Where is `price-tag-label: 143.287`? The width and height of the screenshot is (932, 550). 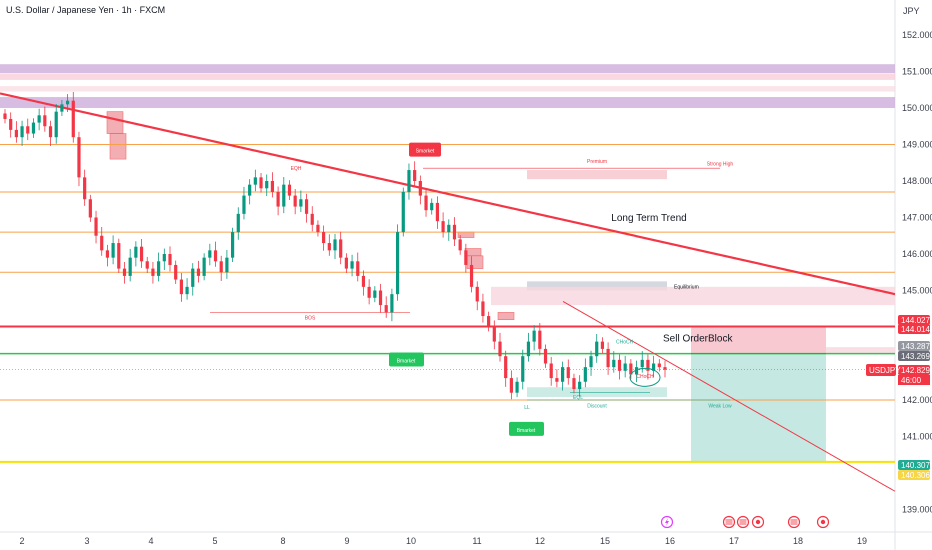 price-tag-label: 143.287 is located at coordinates (915, 346).